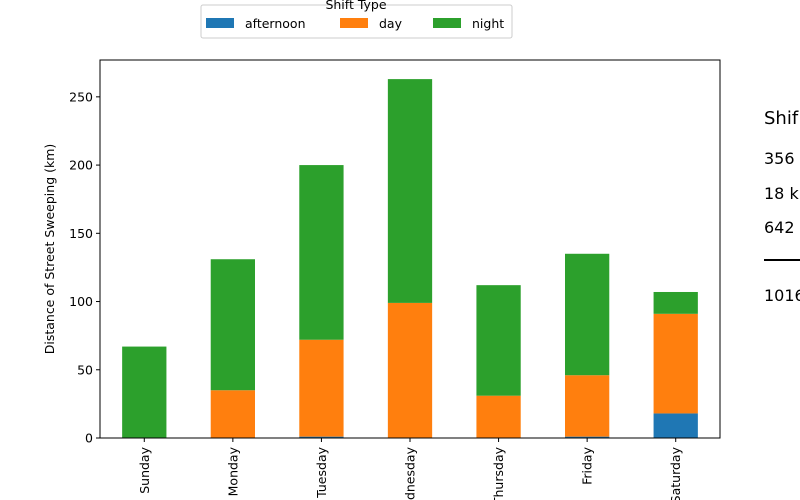 The image size is (800, 500). What do you see at coordinates (85, 369) in the screenshot?
I see `y-tick-label: 50` at bounding box center [85, 369].